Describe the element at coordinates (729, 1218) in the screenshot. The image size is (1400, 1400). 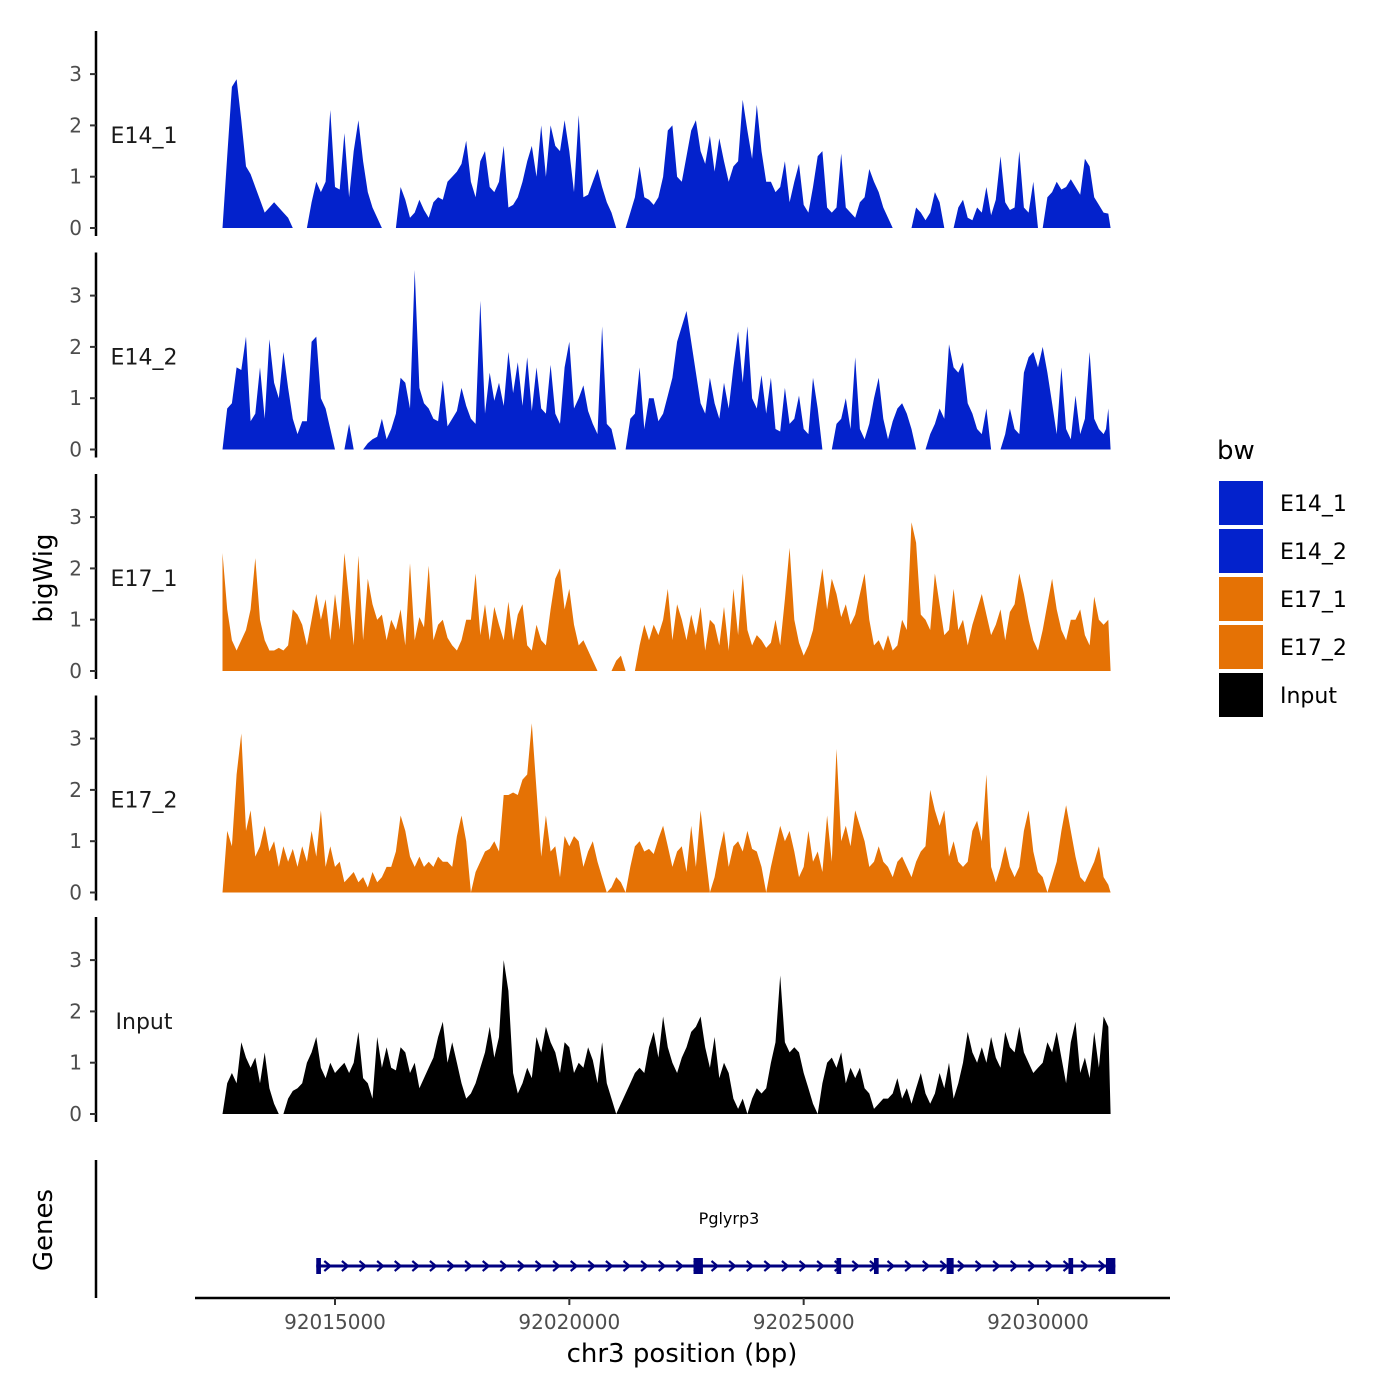
I see `gene-name-label: Pglyrp3` at that location.